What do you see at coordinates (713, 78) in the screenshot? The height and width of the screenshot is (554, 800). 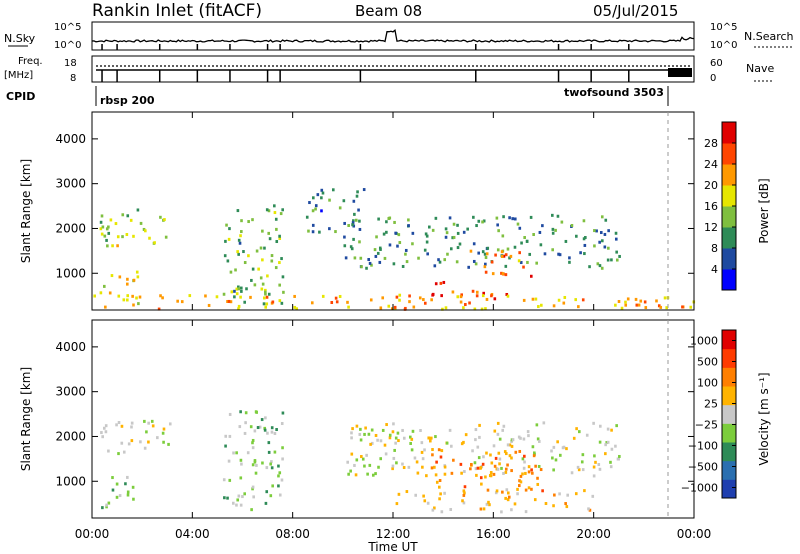 I see `freq-right-tick-bottom: 0` at bounding box center [713, 78].